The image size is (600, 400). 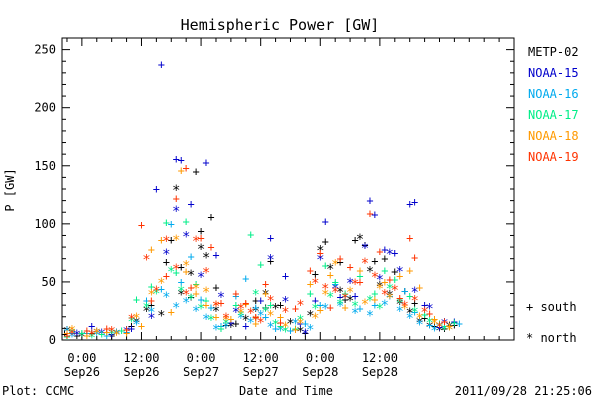 What do you see at coordinates (81, 358) in the screenshot?
I see `x-tick-time: 0:00` at bounding box center [81, 358].